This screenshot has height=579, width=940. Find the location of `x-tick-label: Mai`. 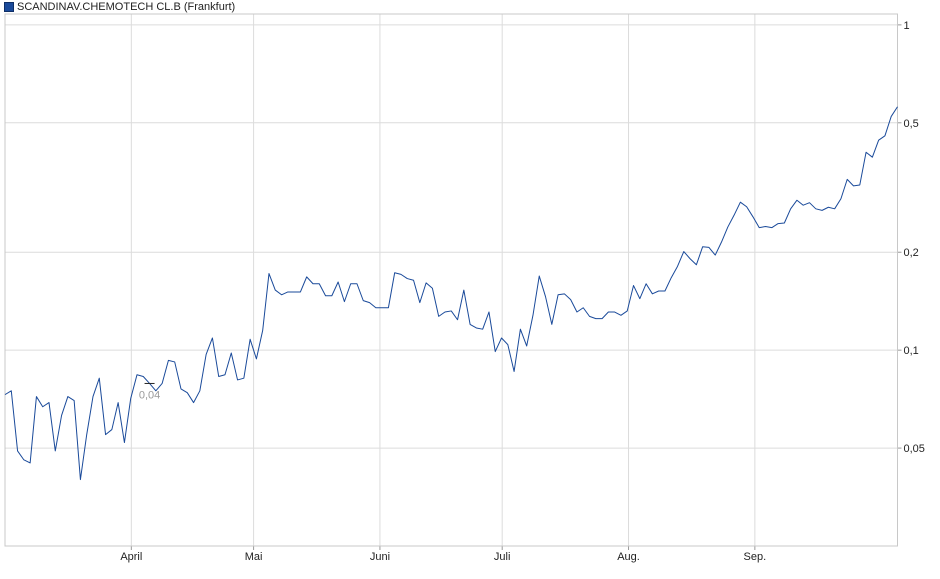

x-tick-label: Mai is located at coordinates (254, 557).